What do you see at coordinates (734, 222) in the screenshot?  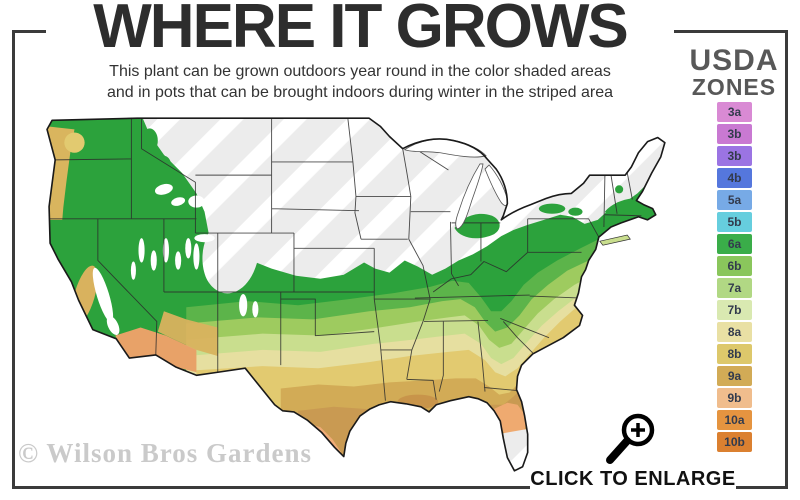 I see `zone-chip-5-5b: 5b` at bounding box center [734, 222].